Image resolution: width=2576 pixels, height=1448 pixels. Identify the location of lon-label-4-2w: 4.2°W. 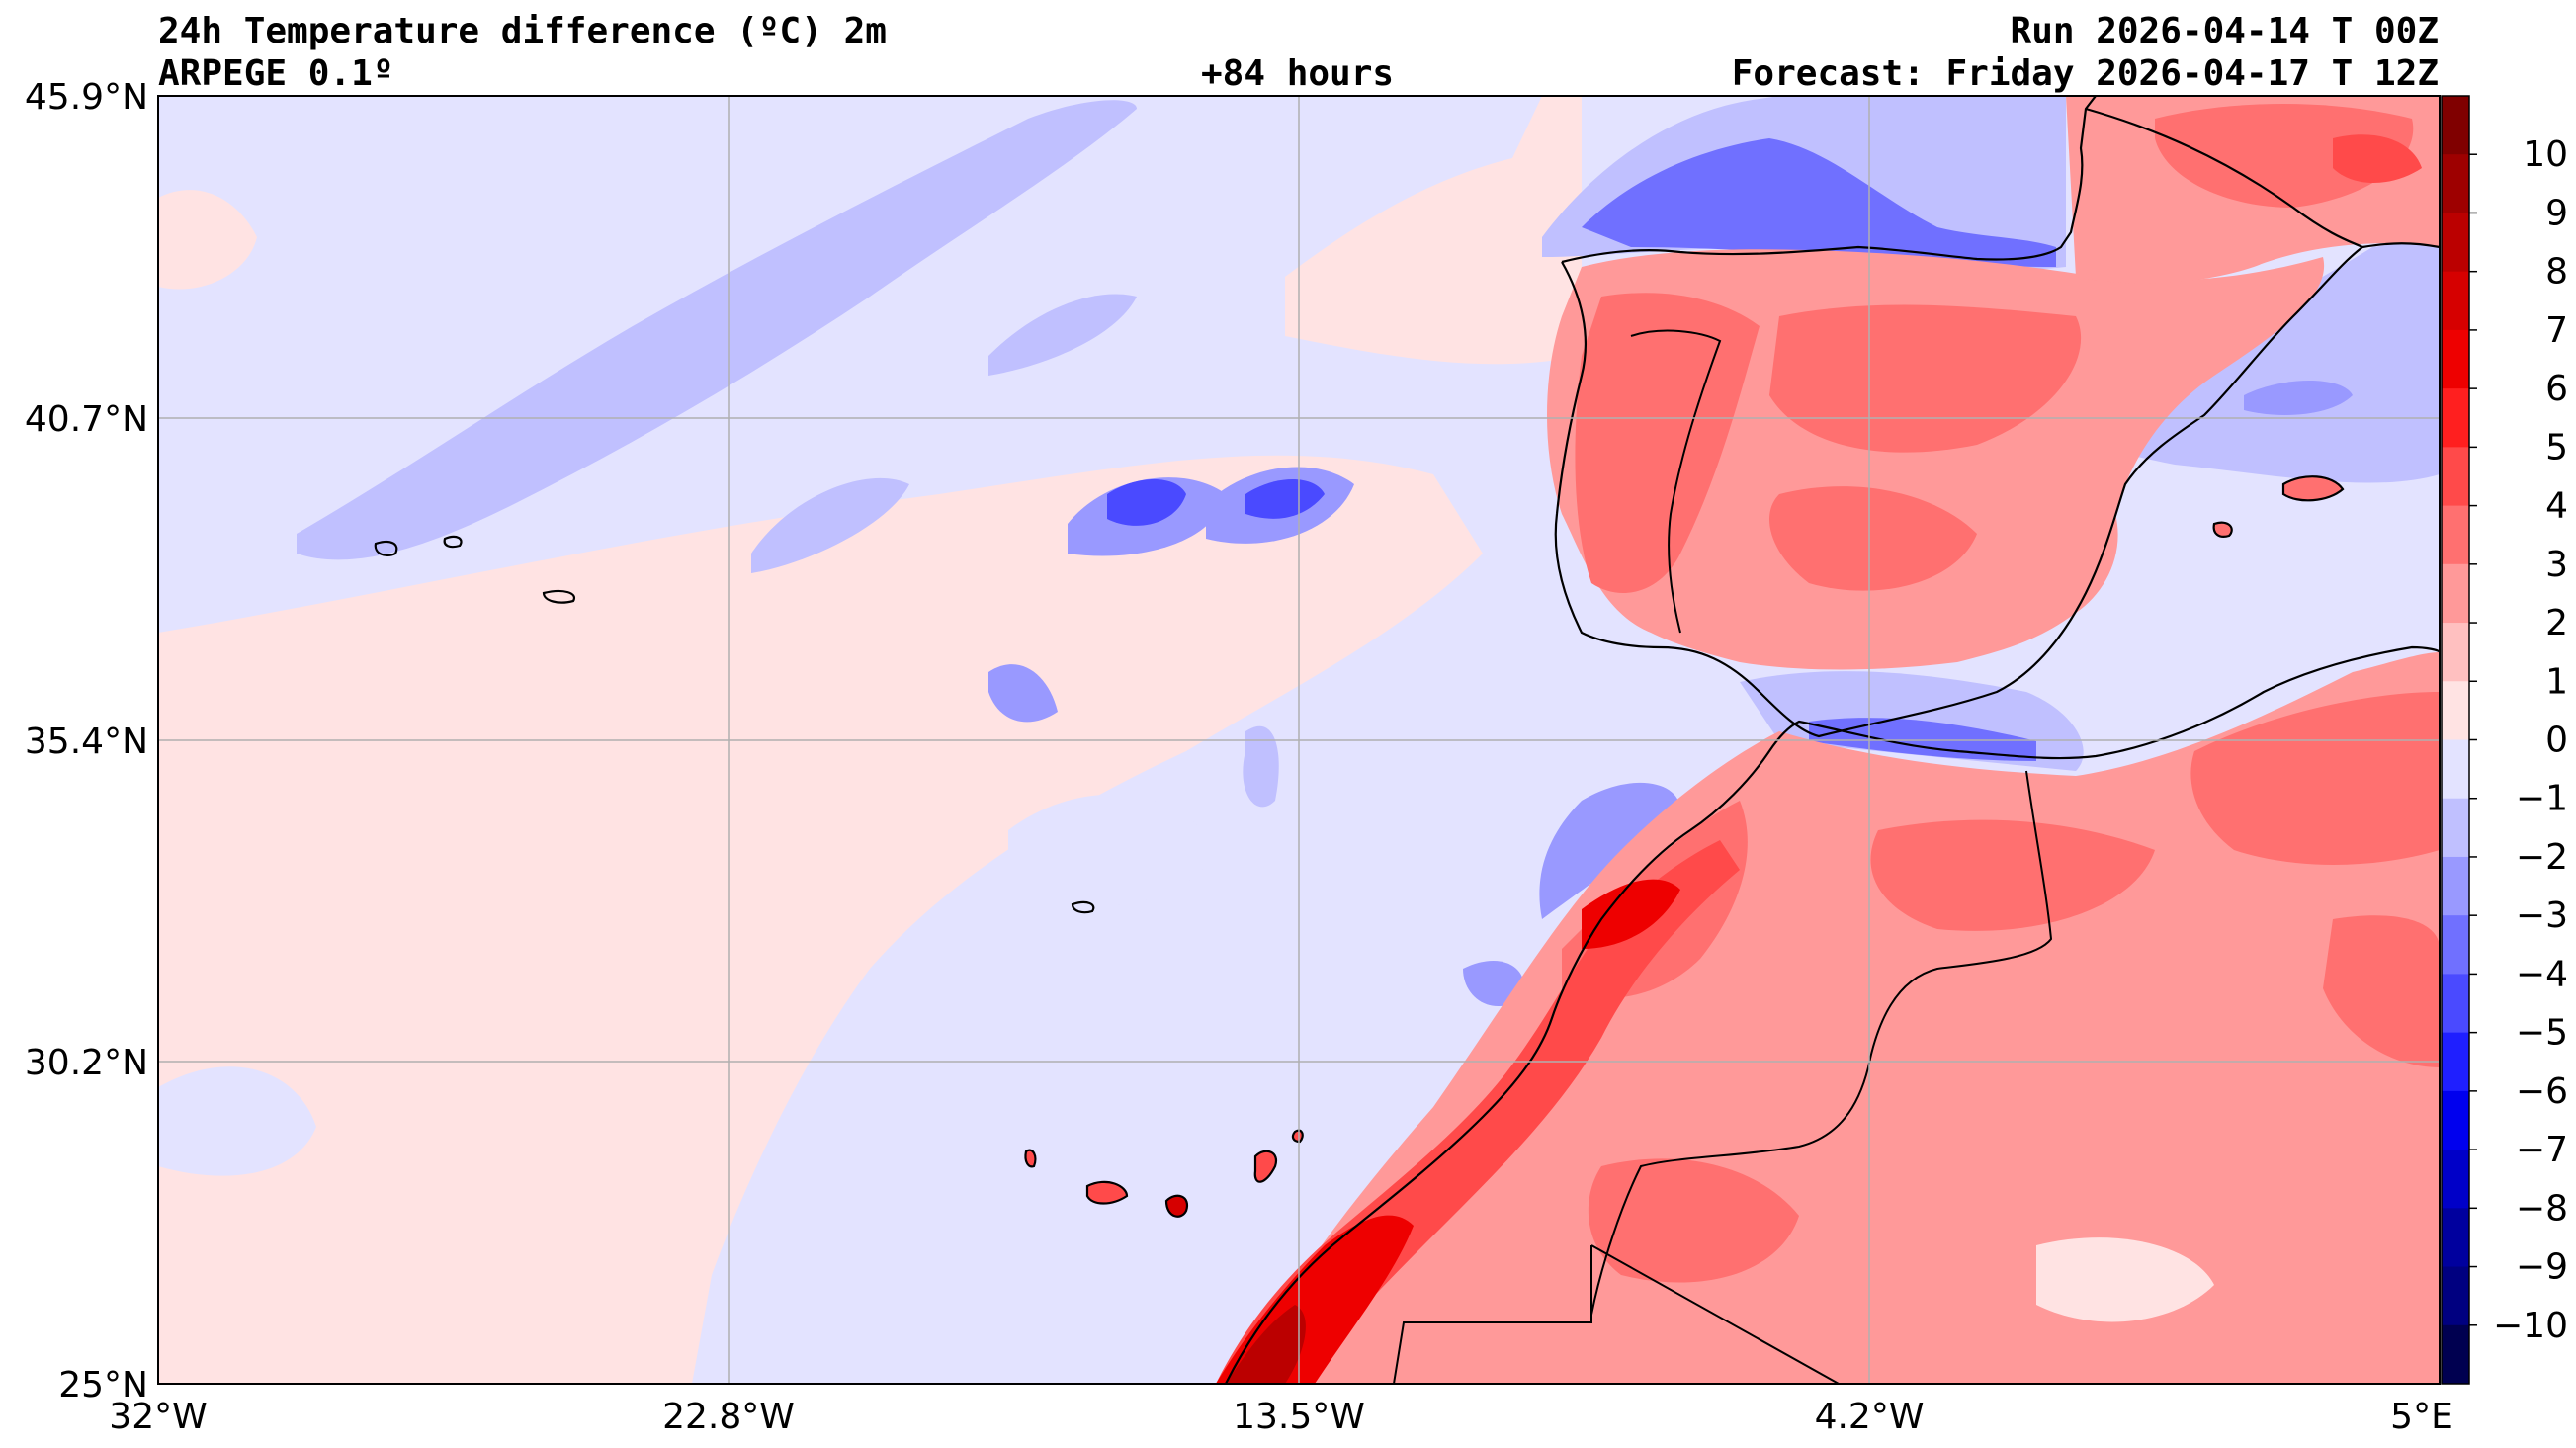
(1870, 1417).